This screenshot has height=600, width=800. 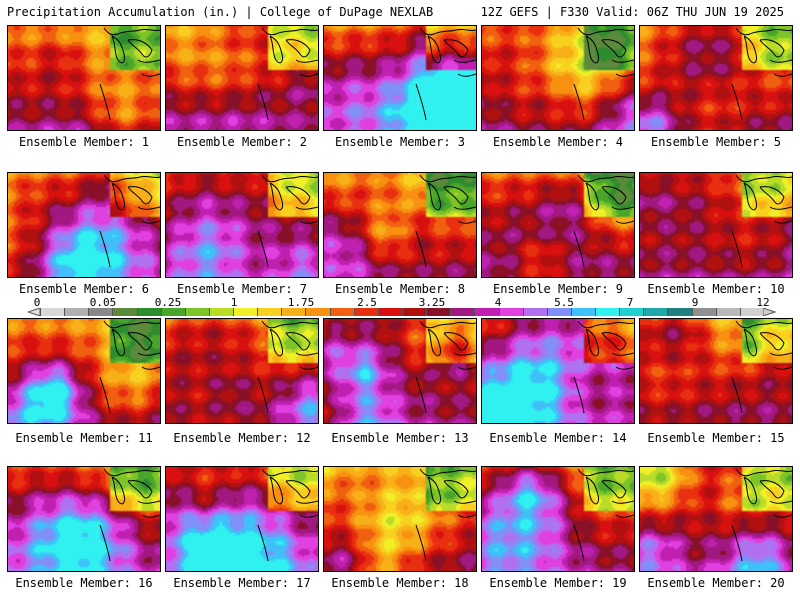 What do you see at coordinates (695, 302) in the screenshot?
I see `colorbar-tick-label: 9` at bounding box center [695, 302].